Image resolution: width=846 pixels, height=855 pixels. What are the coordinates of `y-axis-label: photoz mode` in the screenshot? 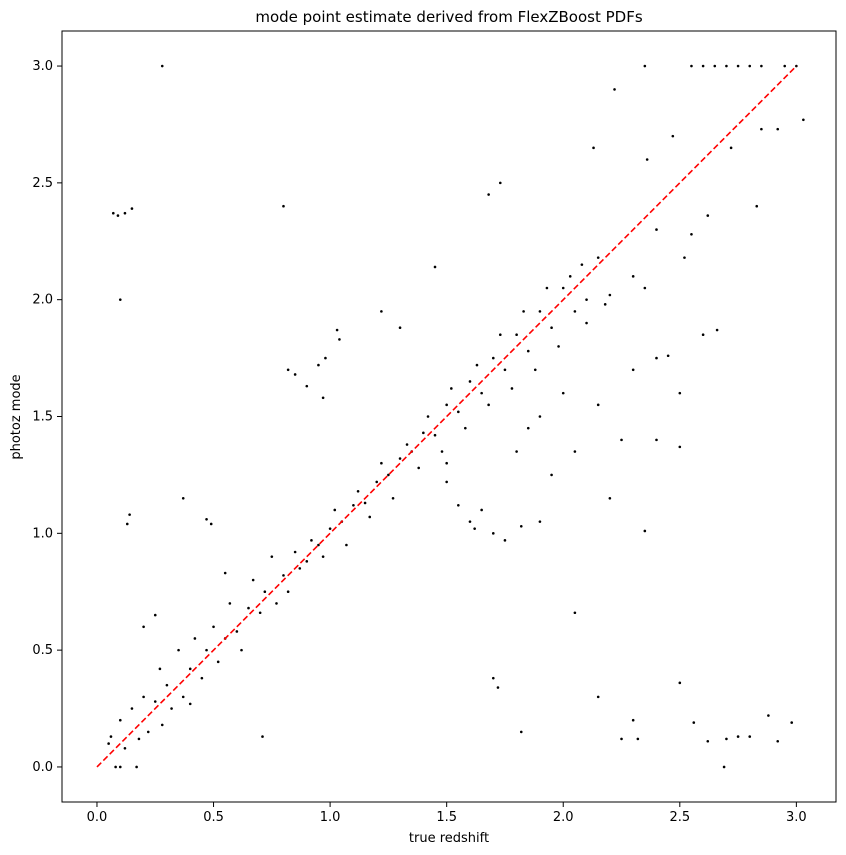 It's located at (16, 416).